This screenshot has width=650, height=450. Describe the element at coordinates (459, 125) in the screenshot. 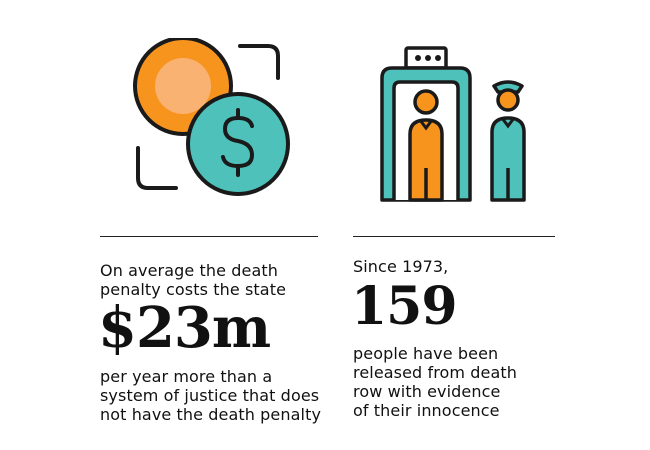

I see `metal-detector-guard-icon` at that location.